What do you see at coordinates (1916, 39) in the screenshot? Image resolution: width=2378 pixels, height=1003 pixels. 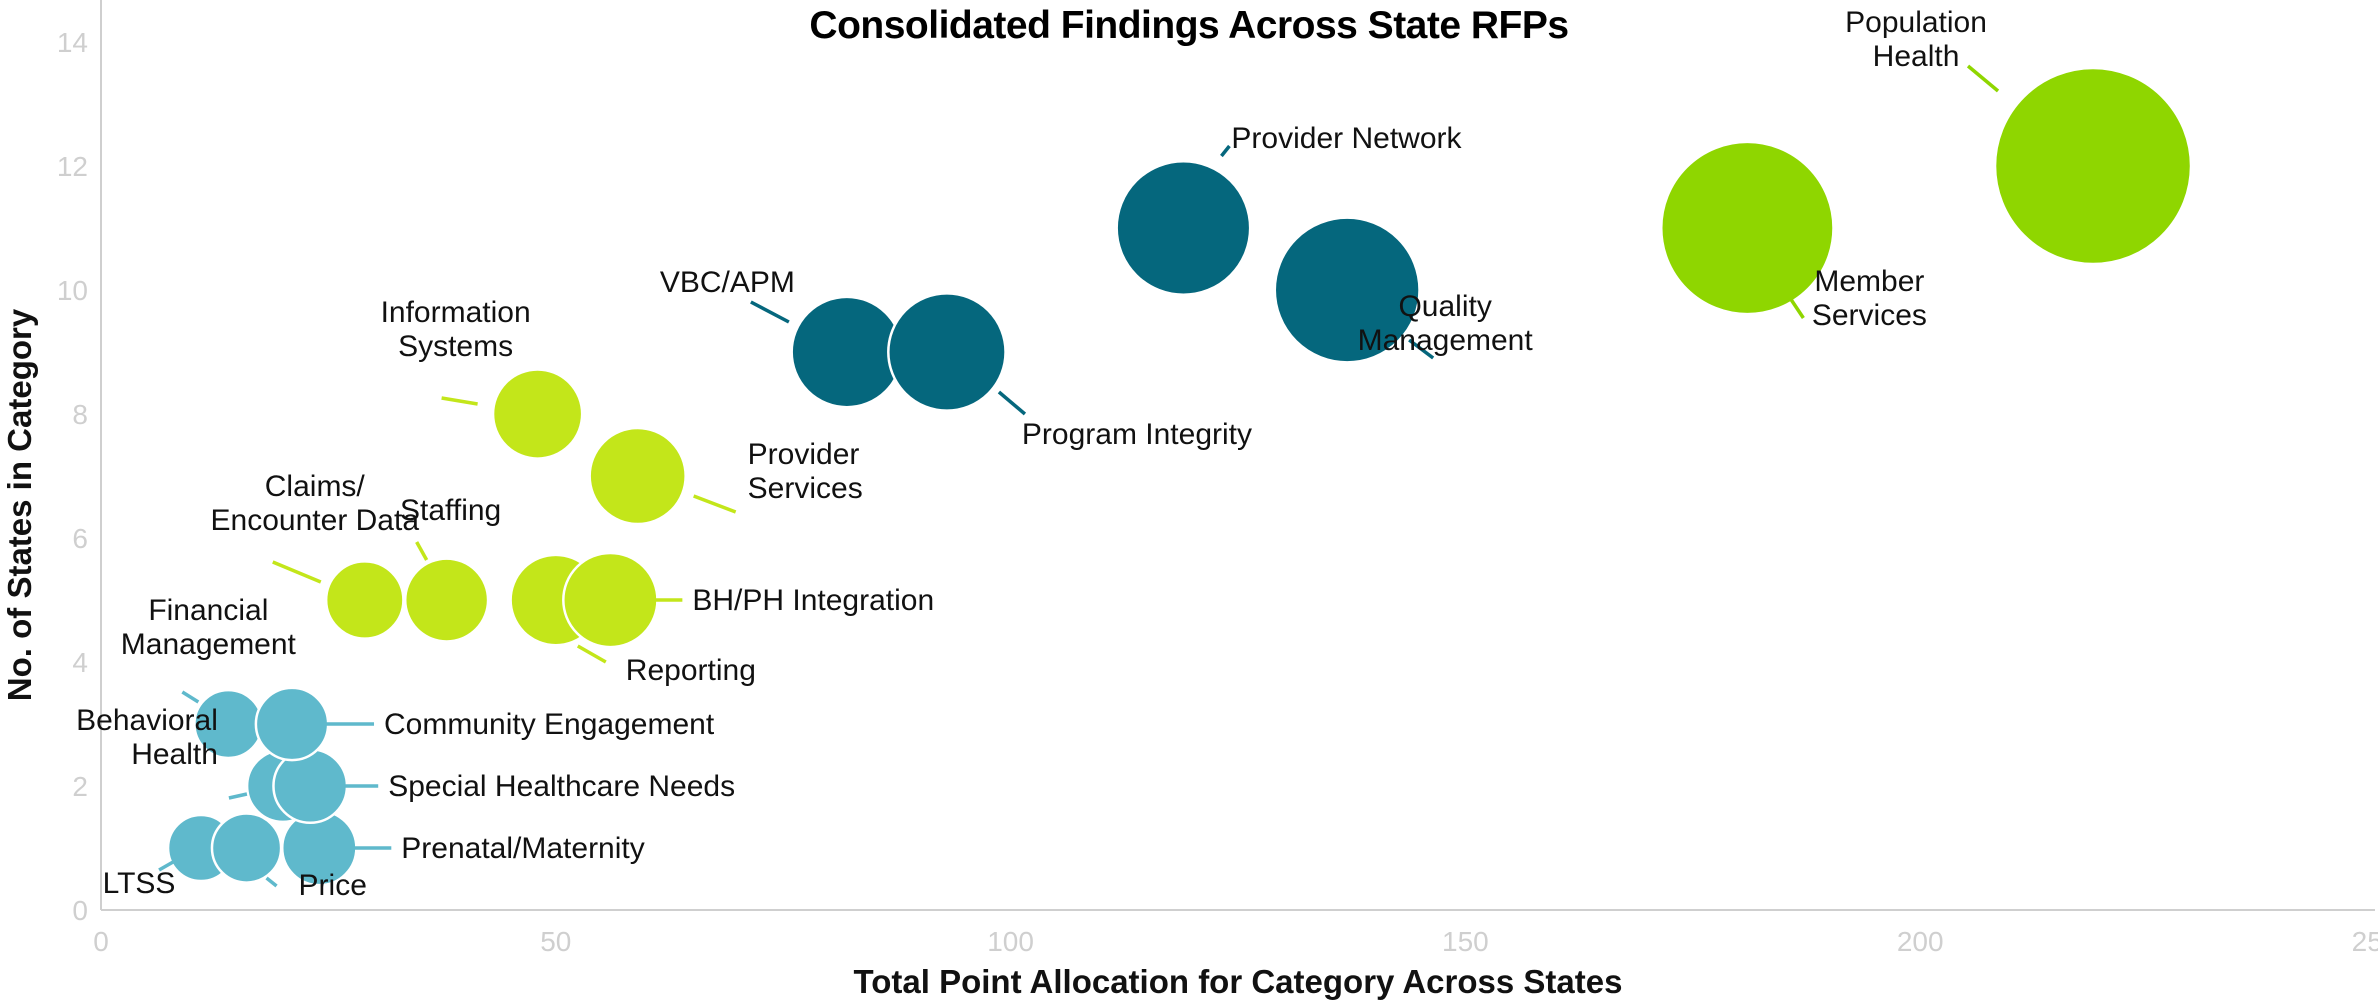 I see `point-label: Population Health` at bounding box center [1916, 39].